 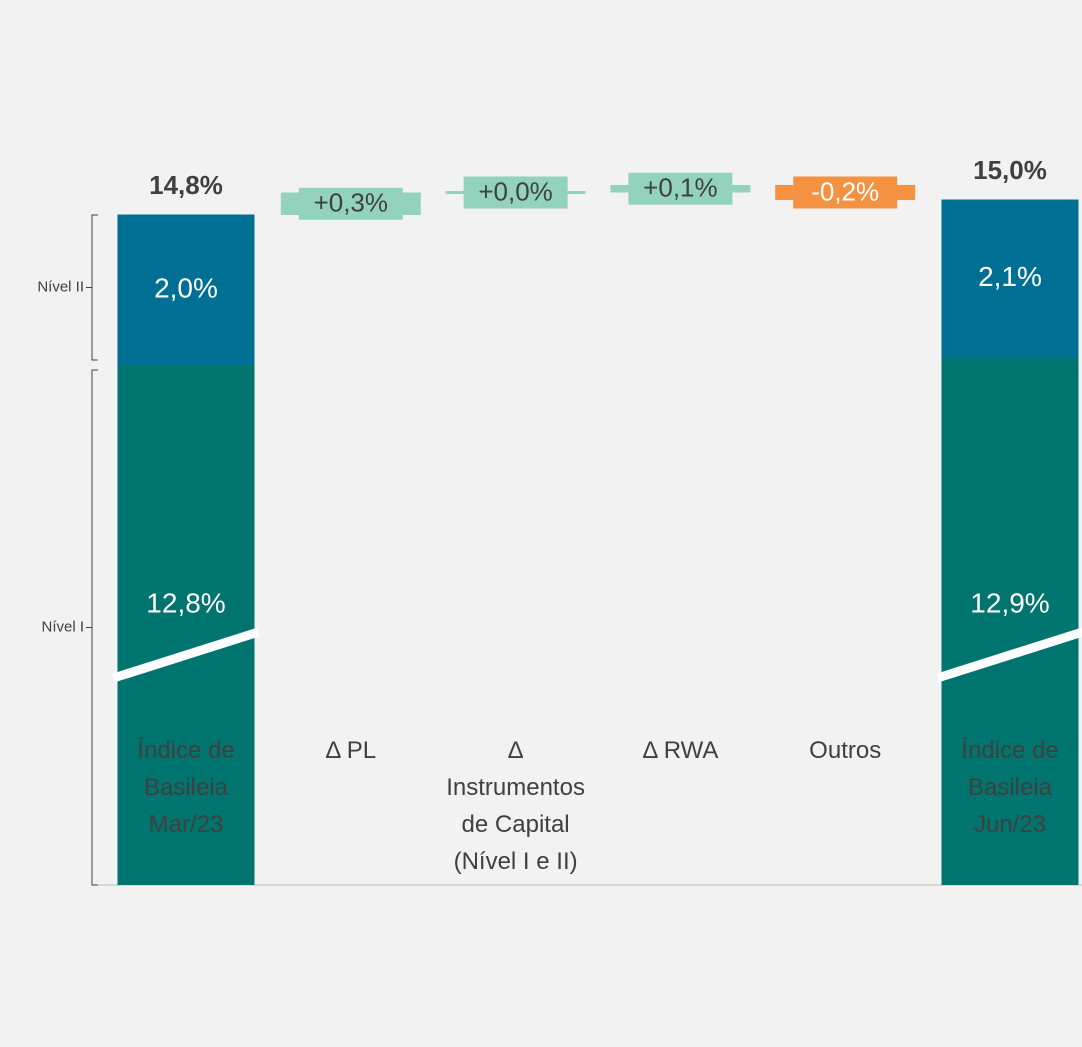 I want to click on bracket-label: Nível II, so click(x=60, y=286).